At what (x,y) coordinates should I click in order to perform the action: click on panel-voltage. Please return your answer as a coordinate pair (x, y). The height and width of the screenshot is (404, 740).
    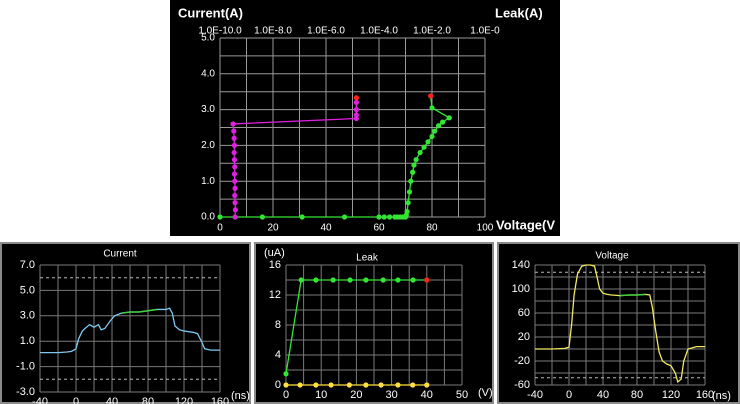
    Looking at the image, I should click on (618, 323).